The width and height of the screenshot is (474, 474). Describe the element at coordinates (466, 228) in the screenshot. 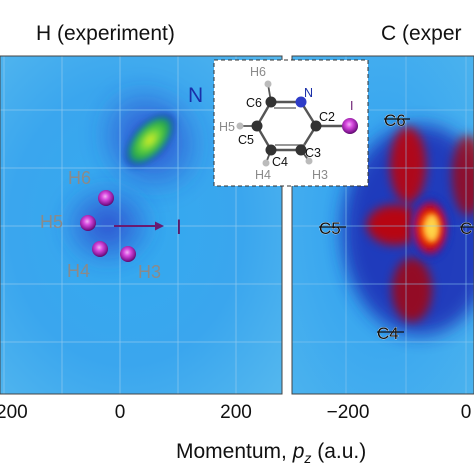

I see `label-c-partial: C` at that location.